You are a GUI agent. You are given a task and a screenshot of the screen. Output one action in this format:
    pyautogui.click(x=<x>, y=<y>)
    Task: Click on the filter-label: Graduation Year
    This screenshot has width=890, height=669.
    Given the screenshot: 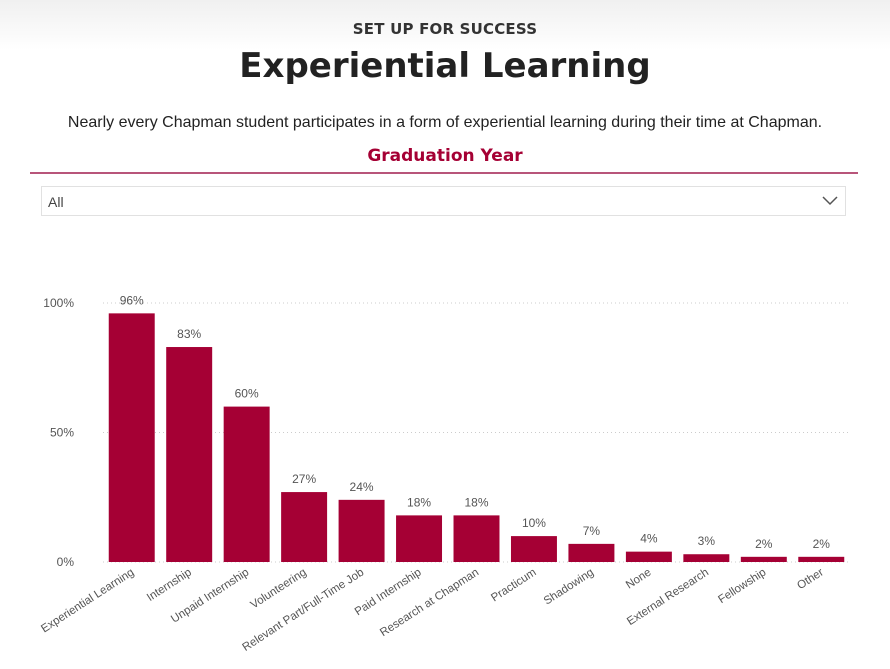 What is the action you would take?
    pyautogui.click(x=445, y=156)
    